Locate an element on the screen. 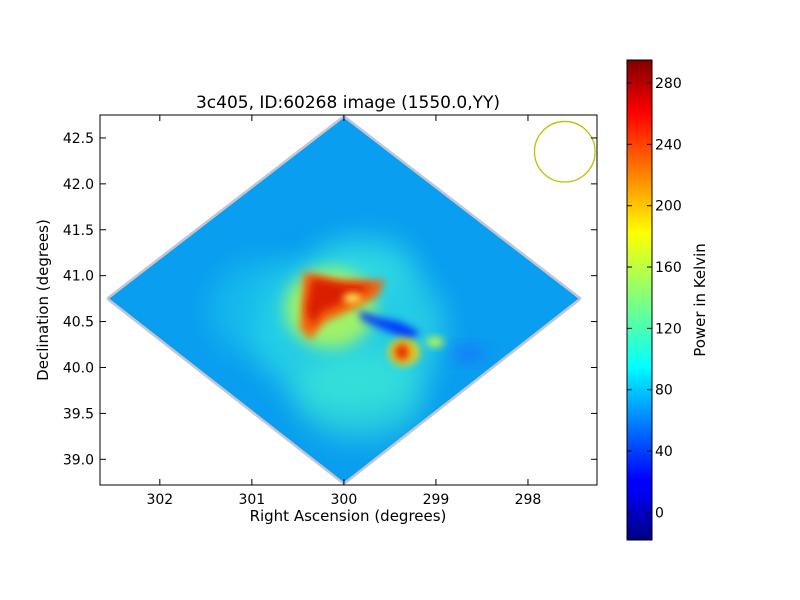  colorbar-tick-label: 200 is located at coordinates (668, 207).